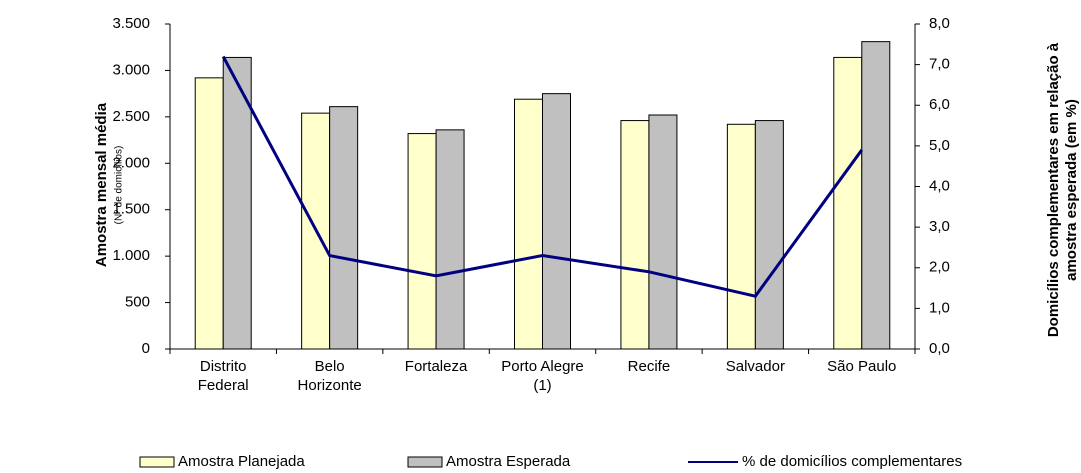  What do you see at coordinates (131, 69) in the screenshot?
I see `y-tick-label: 3.000` at bounding box center [131, 69].